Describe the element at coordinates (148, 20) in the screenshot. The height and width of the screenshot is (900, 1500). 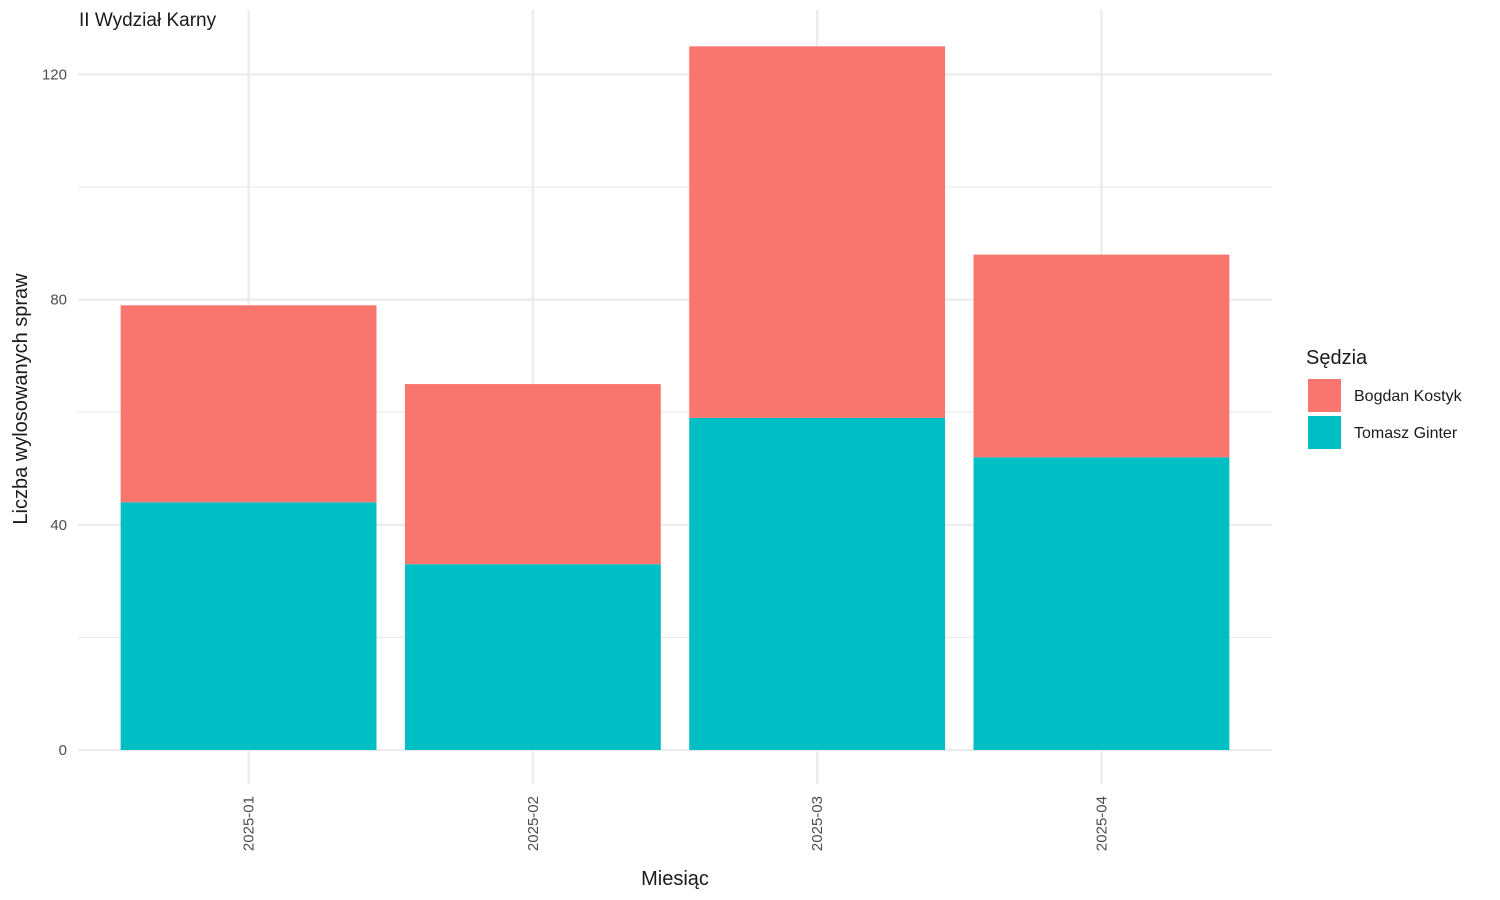
I see `chart-title: II Wydział Karny` at that location.